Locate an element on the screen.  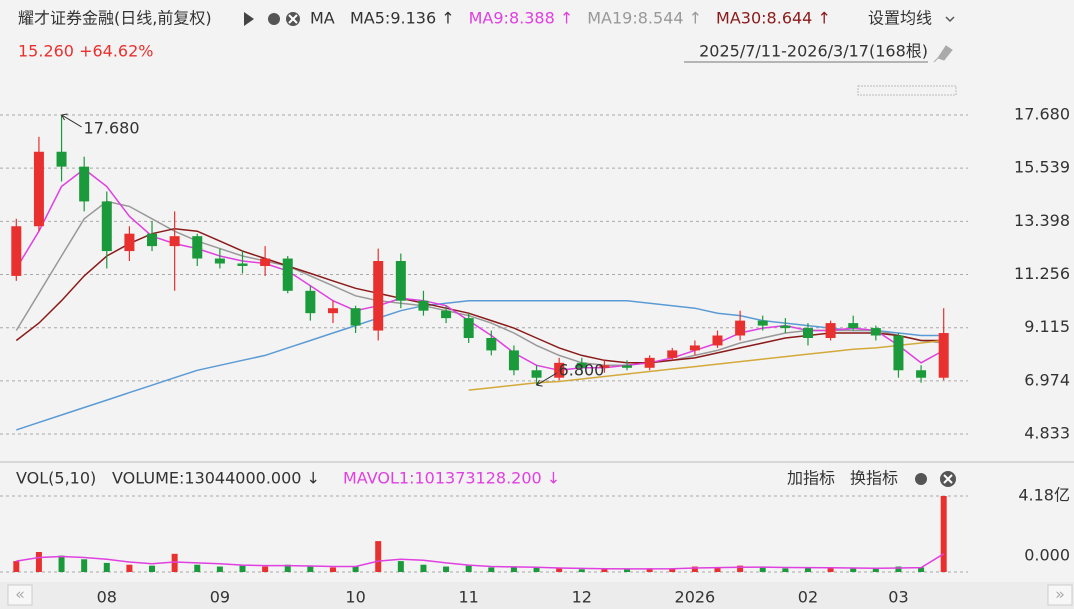
close-x is located at coordinates (293, 19).